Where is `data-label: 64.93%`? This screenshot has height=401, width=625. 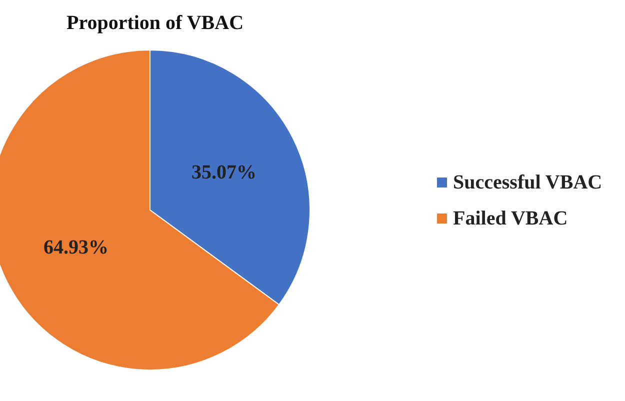 data-label: 64.93% is located at coordinates (75, 247).